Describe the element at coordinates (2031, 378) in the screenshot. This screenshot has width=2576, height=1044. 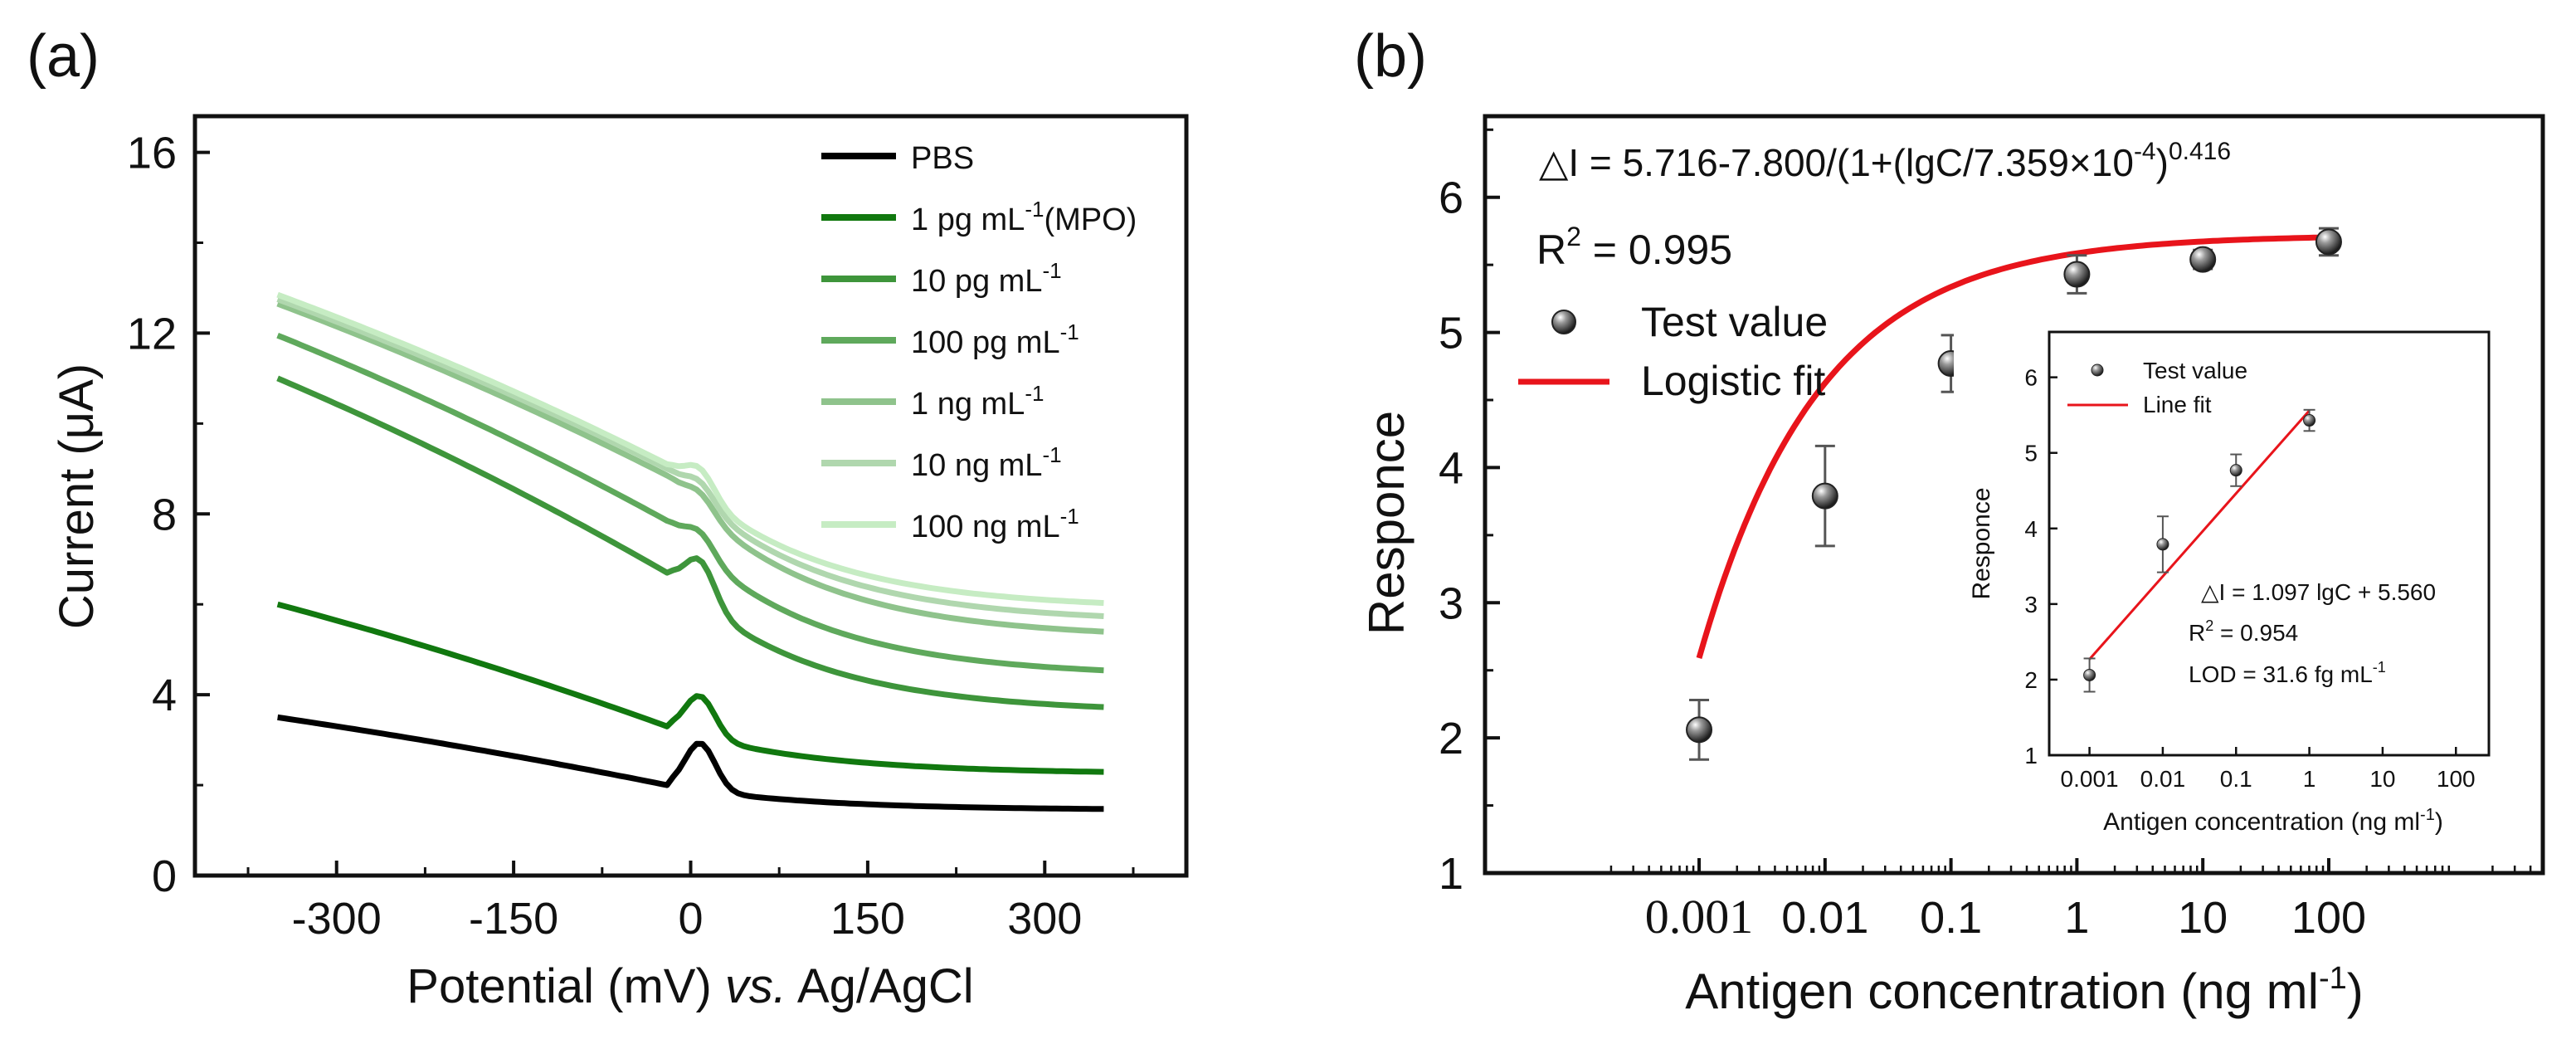
I see `inset-y-tick-label: 6` at that location.